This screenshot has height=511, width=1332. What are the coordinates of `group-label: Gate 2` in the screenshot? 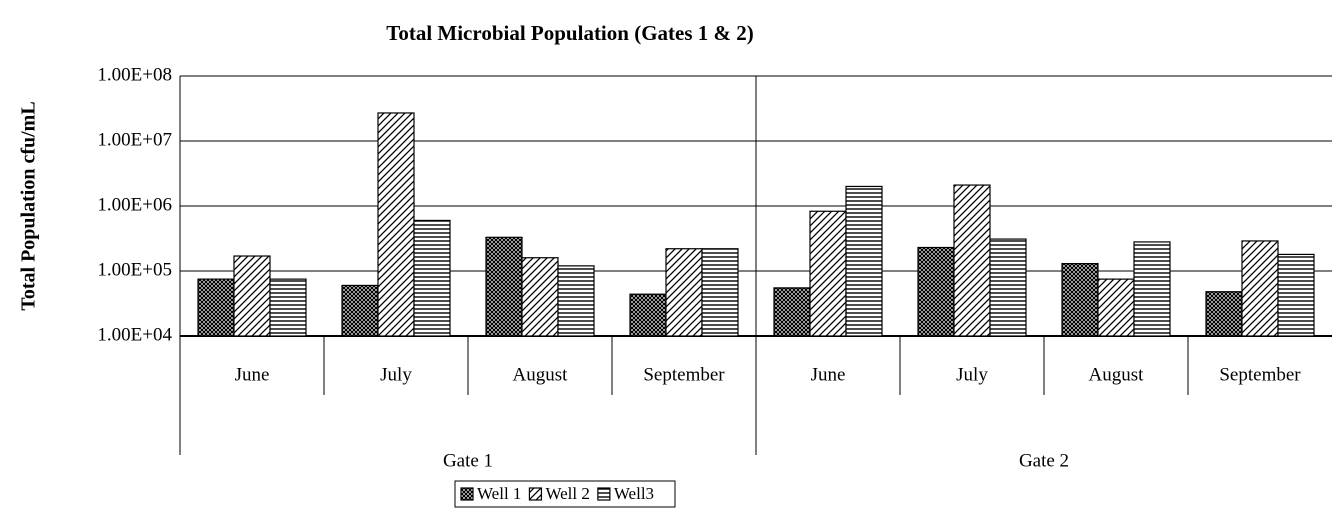 It's located at (1044, 460).